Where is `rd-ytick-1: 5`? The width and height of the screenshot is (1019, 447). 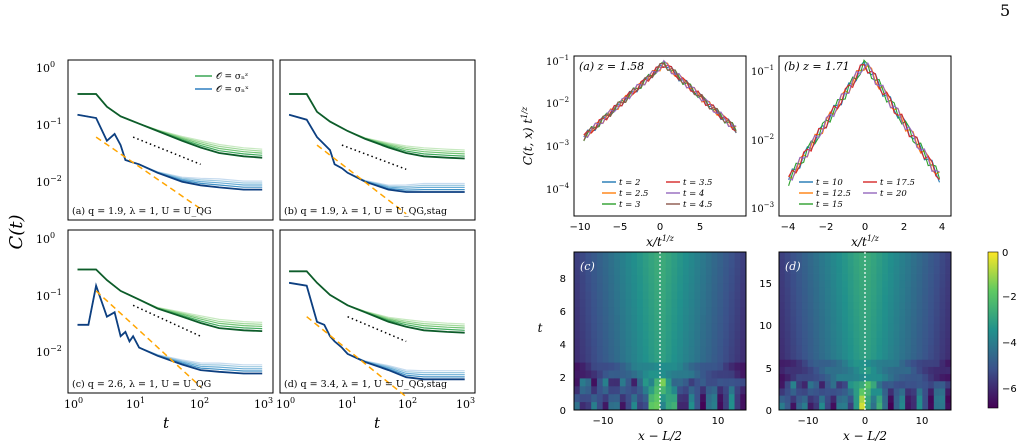
rd-ytick-1: 5 is located at coordinates (769, 369).